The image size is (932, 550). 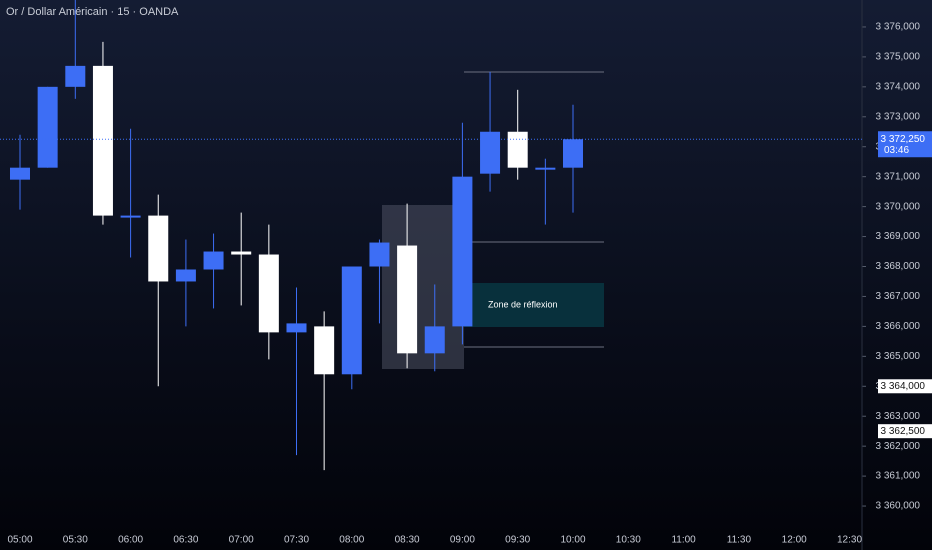 What do you see at coordinates (185, 540) in the screenshot?
I see `x-tick-label: 06:30` at bounding box center [185, 540].